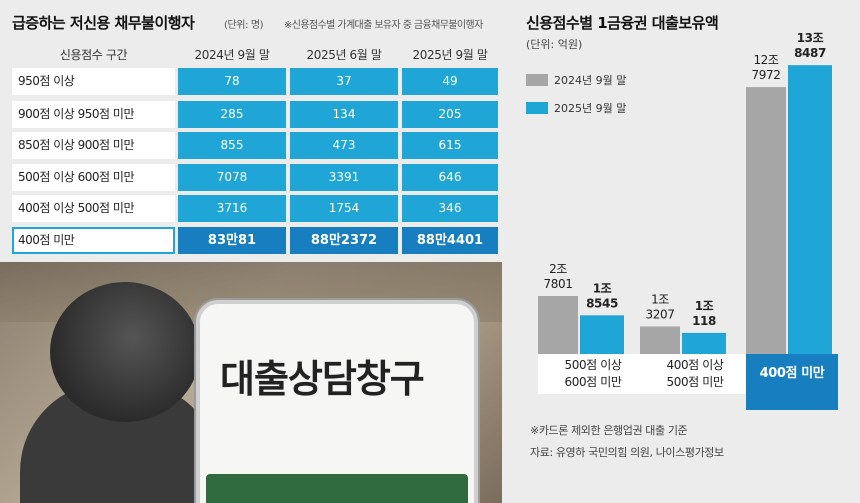  What do you see at coordinates (93, 55) in the screenshot?
I see `header-score-range: 신용점수 구간` at bounding box center [93, 55].